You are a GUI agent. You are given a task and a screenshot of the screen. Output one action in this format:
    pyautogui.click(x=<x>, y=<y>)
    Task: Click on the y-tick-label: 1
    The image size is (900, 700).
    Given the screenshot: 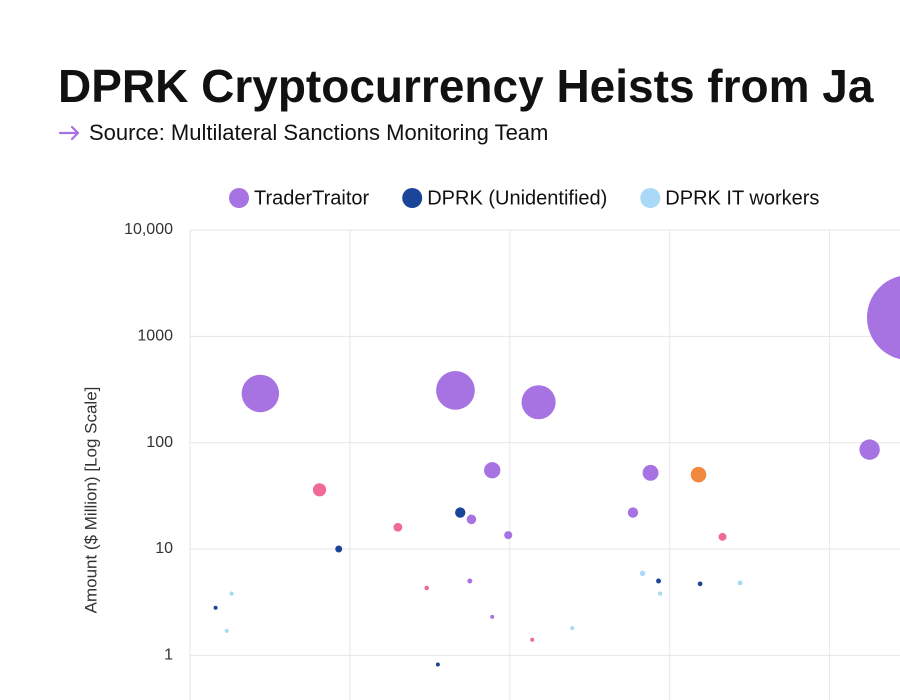 What is the action you would take?
    pyautogui.click(x=168, y=655)
    